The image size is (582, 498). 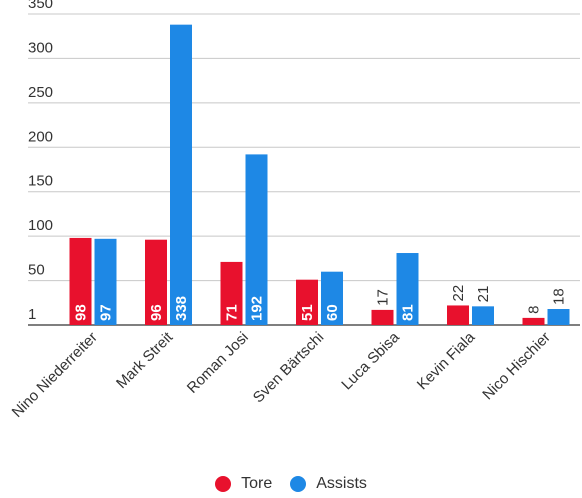 What do you see at coordinates (307, 312) in the screenshot?
I see `data-label: 51` at bounding box center [307, 312].